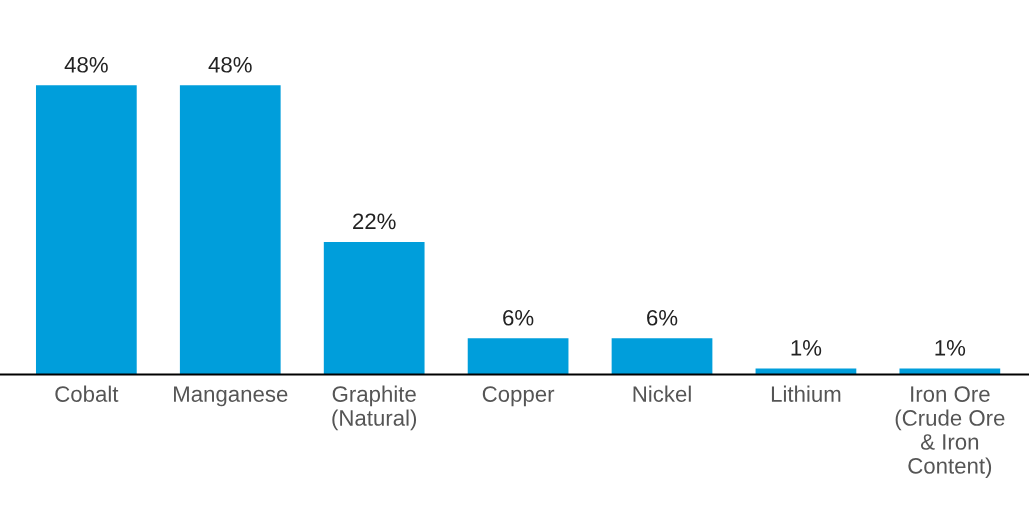  Describe the element at coordinates (87, 393) in the screenshot. I see `x-tick-label: Cobalt` at that location.